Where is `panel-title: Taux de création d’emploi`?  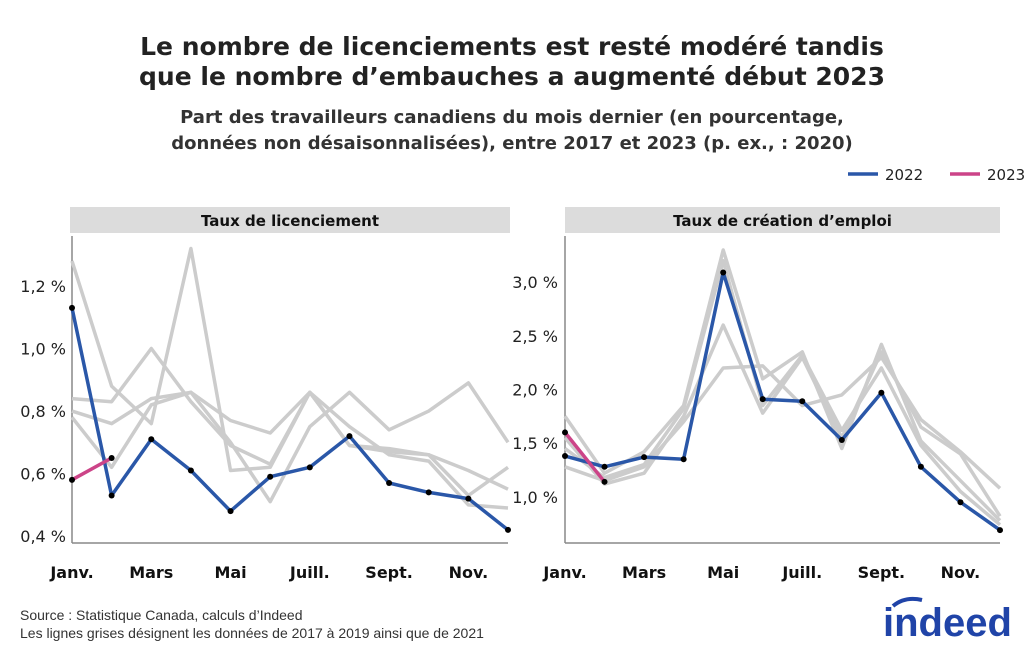
panel-title: Taux de création d’emploi is located at coordinates (782, 221).